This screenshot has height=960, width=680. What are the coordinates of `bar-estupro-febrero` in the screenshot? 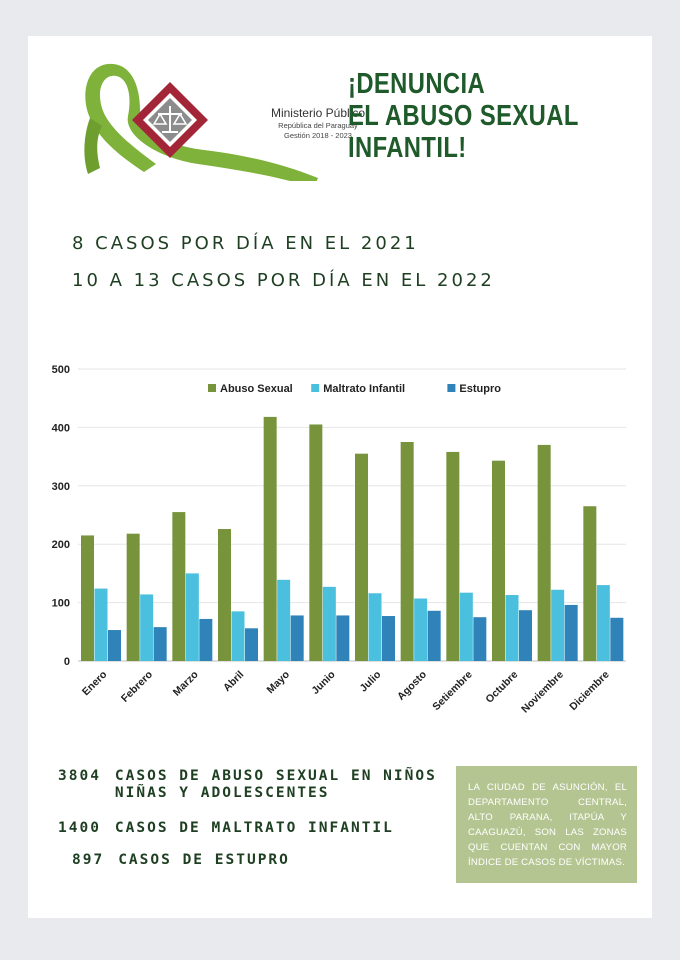 It's located at (160, 644).